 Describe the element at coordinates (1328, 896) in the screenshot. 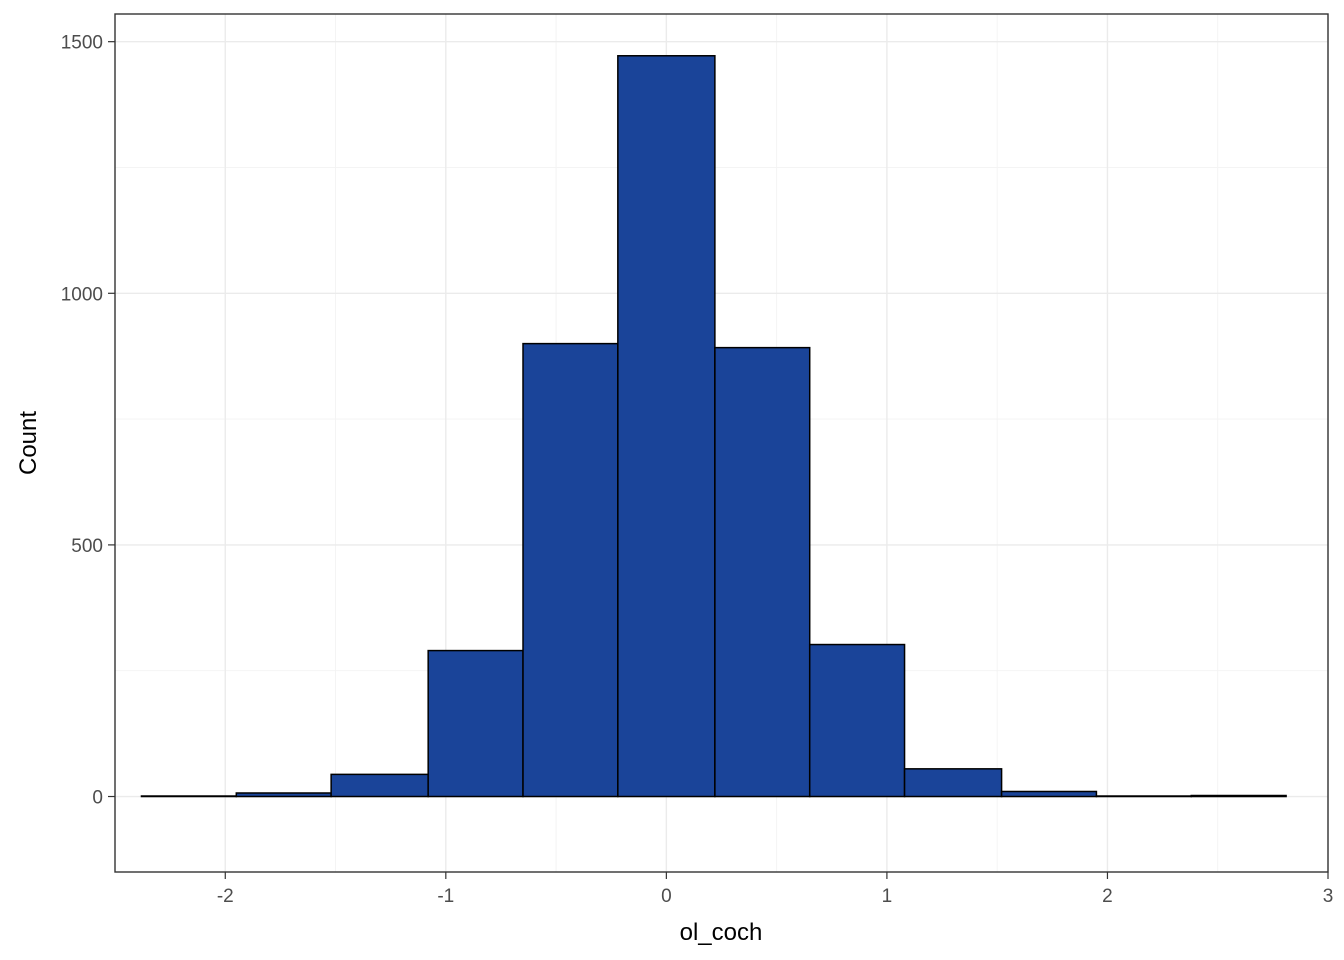

I see `x-tick-label: 3` at that location.